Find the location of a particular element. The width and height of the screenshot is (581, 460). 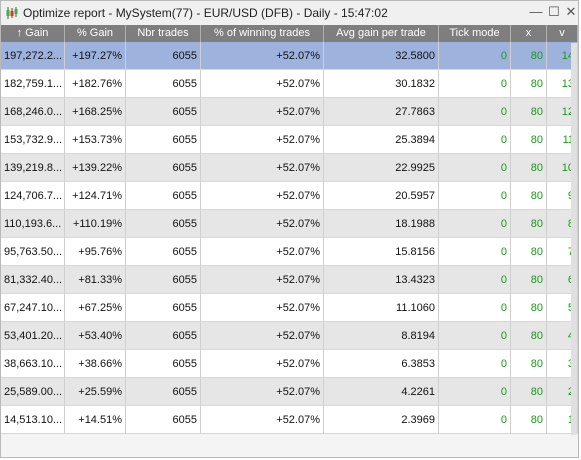

cell-pct-gain: +38.66% is located at coordinates (95, 364).